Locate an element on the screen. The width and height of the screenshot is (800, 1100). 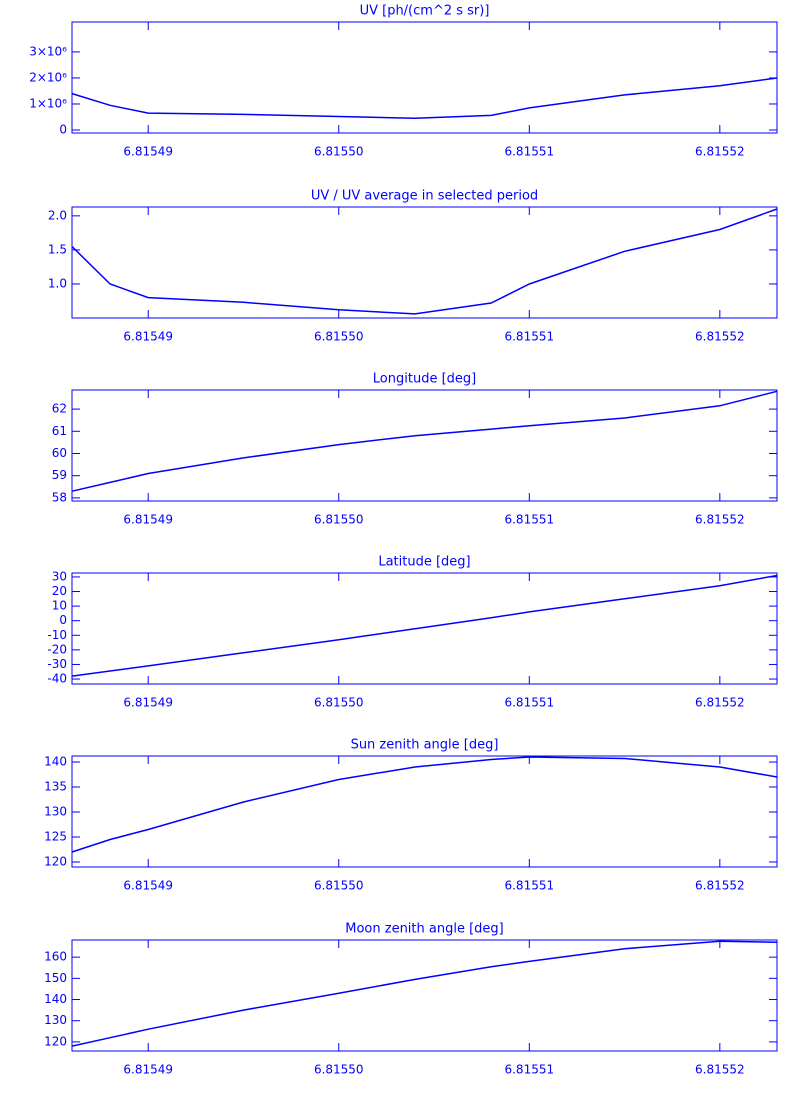
y-tick-label: 30 is located at coordinates (59, 576).